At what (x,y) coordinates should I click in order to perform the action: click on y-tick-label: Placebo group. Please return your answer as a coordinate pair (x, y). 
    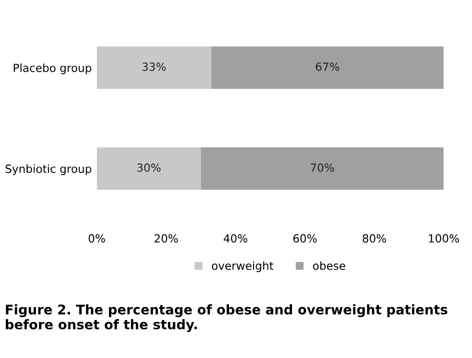
    Looking at the image, I should click on (53, 68).